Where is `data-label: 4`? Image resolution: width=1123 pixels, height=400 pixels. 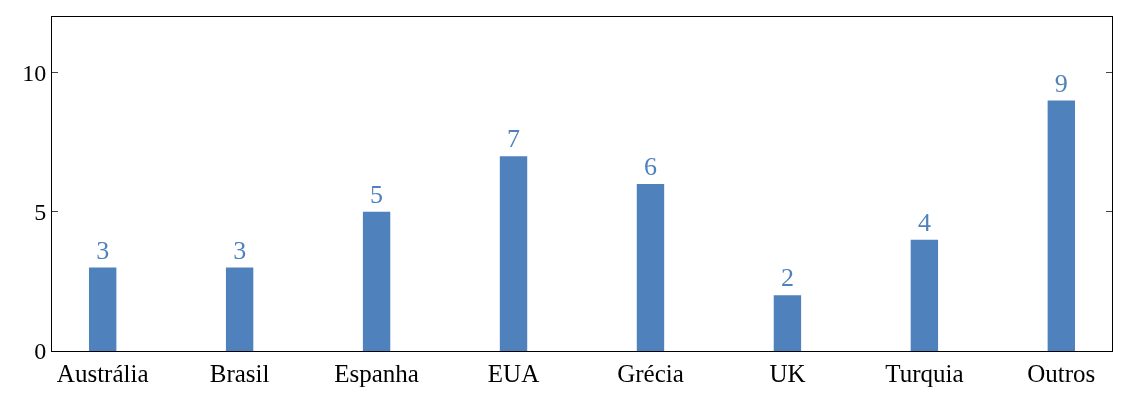 data-label: 4 is located at coordinates (924, 222).